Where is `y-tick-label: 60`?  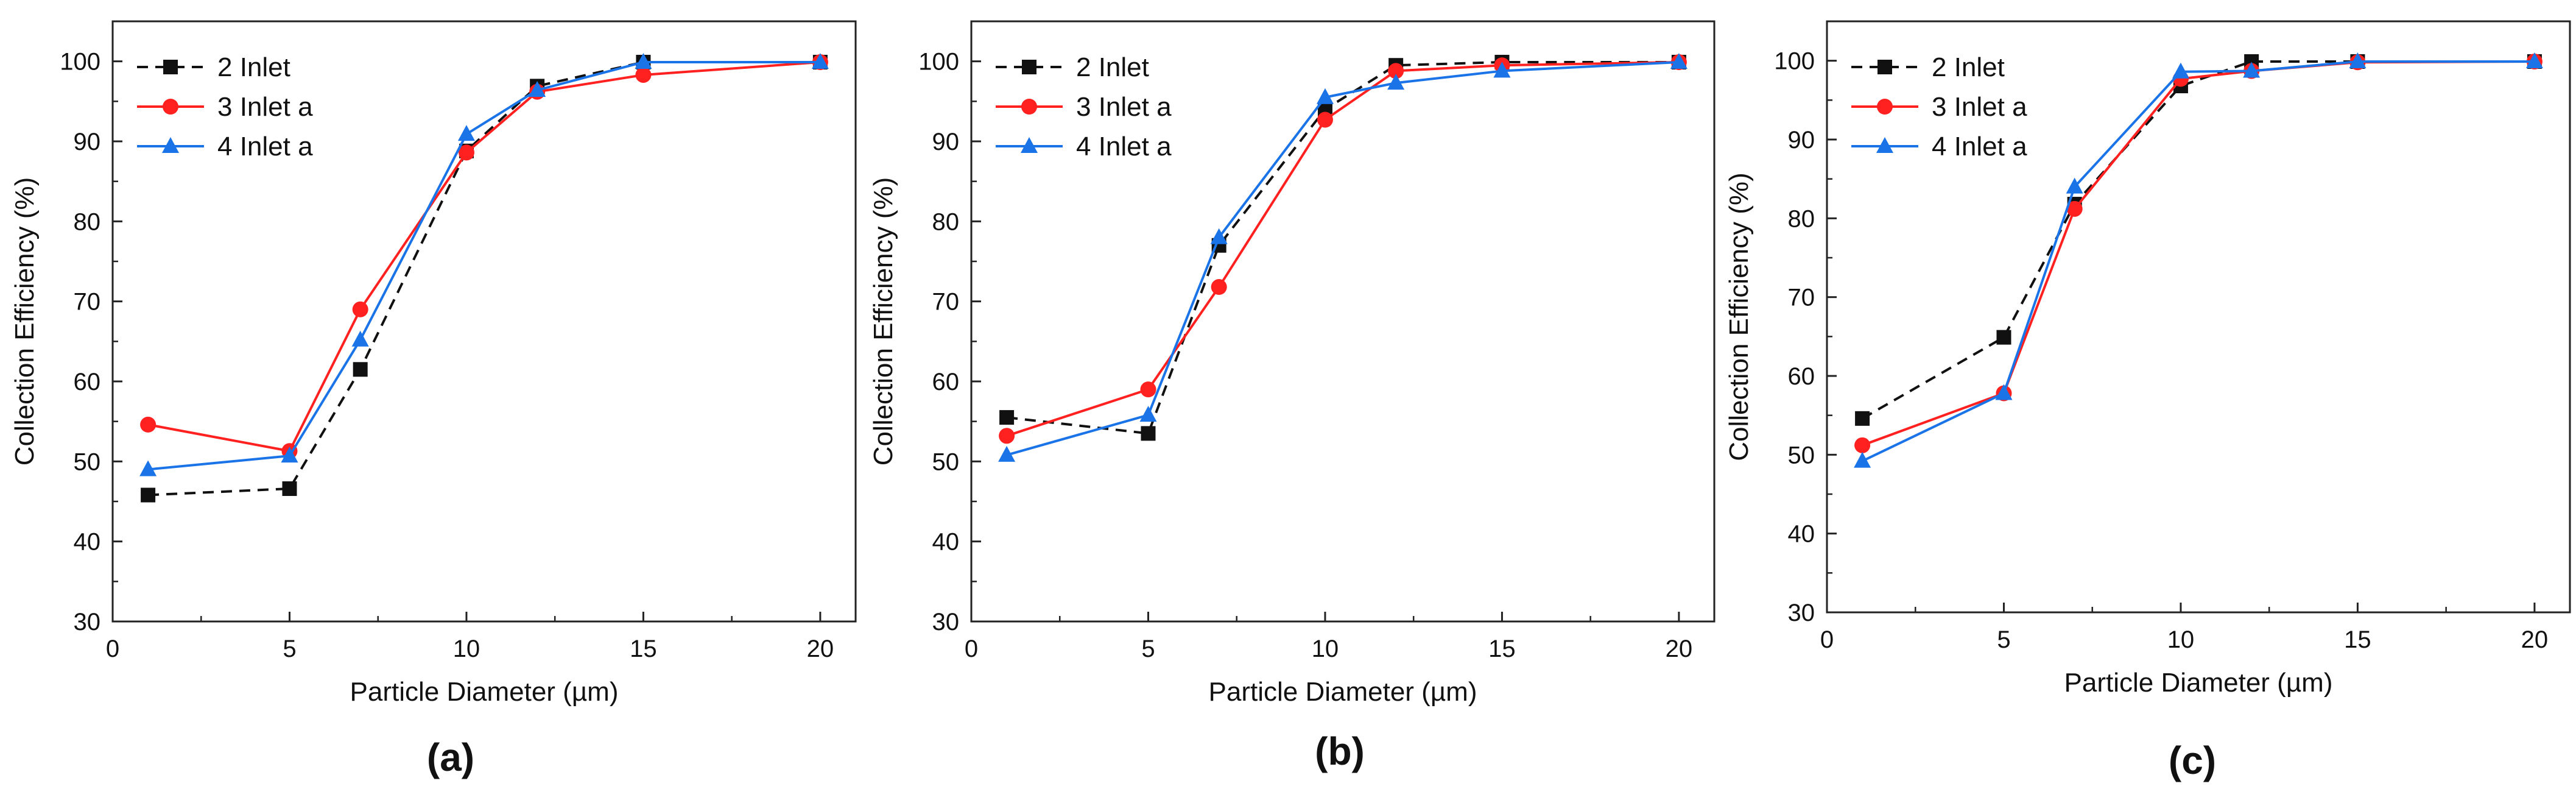
y-tick-label: 60 is located at coordinates (1801, 376).